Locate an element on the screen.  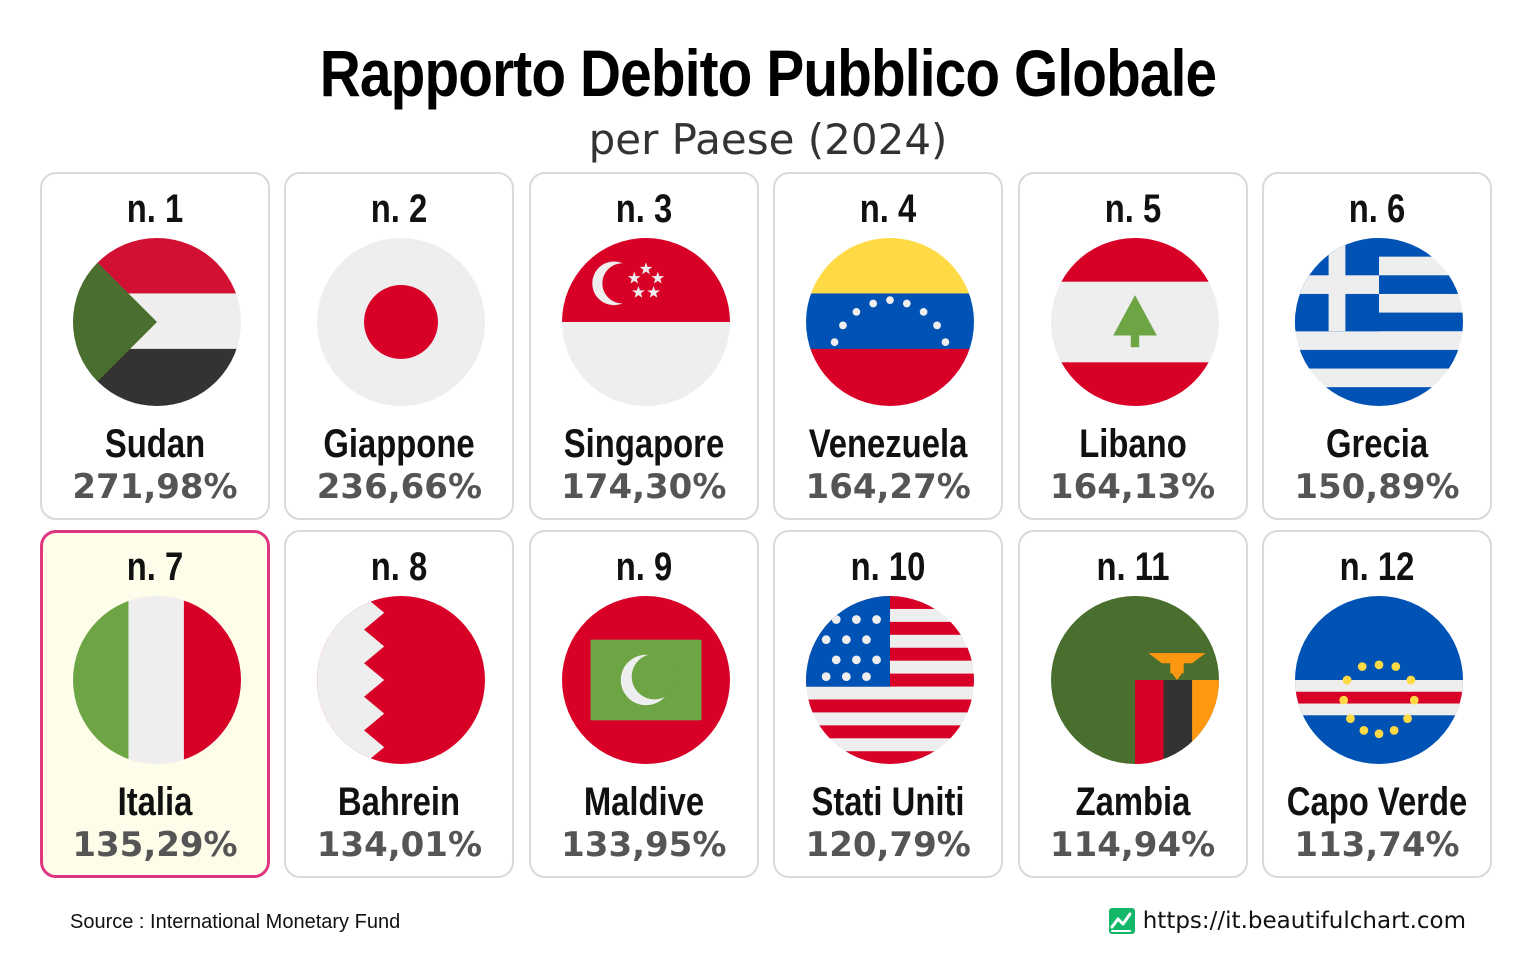
rank-label: n. 3 is located at coordinates (644, 209).